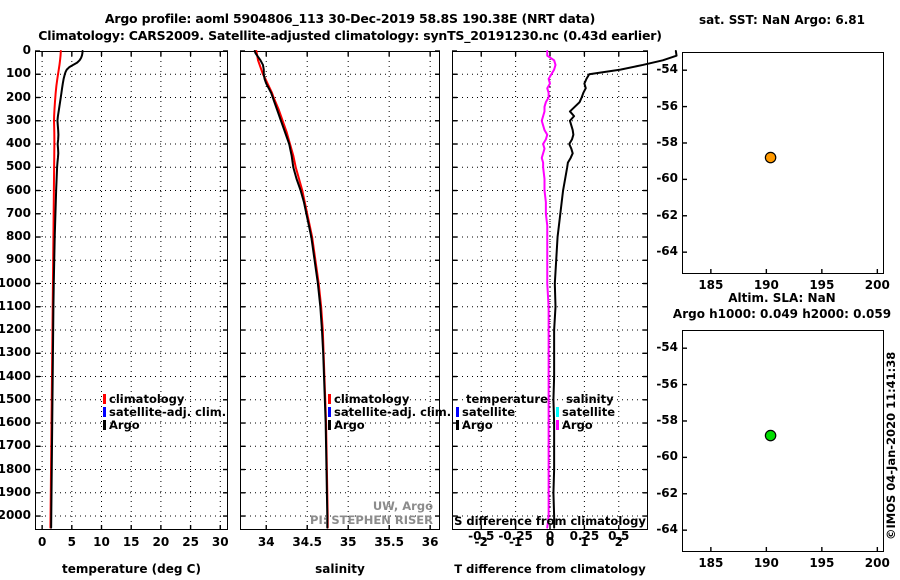  What do you see at coordinates (164, 425) in the screenshot?
I see `legend-item-argo: Argo` at bounding box center [164, 425].